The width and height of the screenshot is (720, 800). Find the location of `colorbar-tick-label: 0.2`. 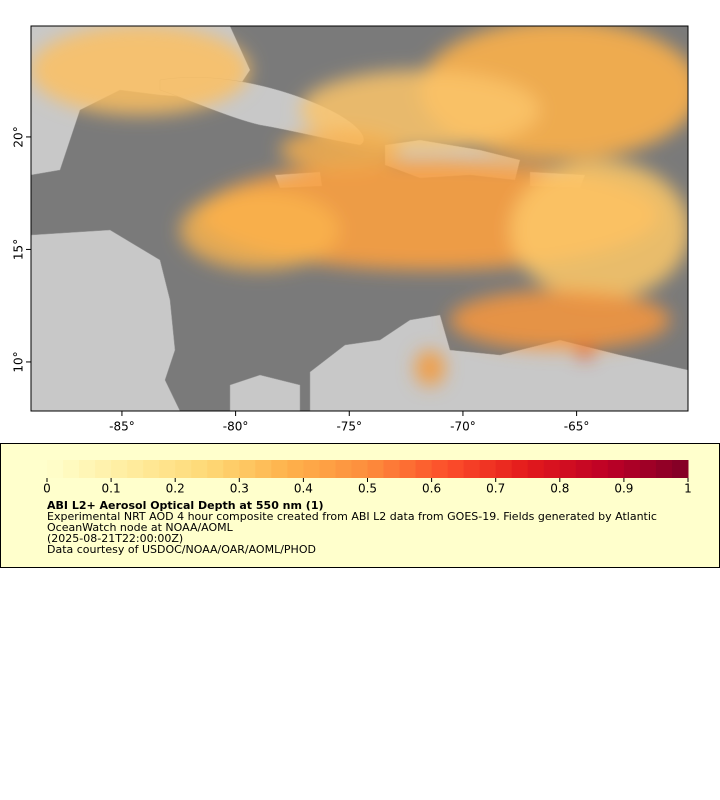

colorbar-tick-label: 0.2 is located at coordinates (175, 489).